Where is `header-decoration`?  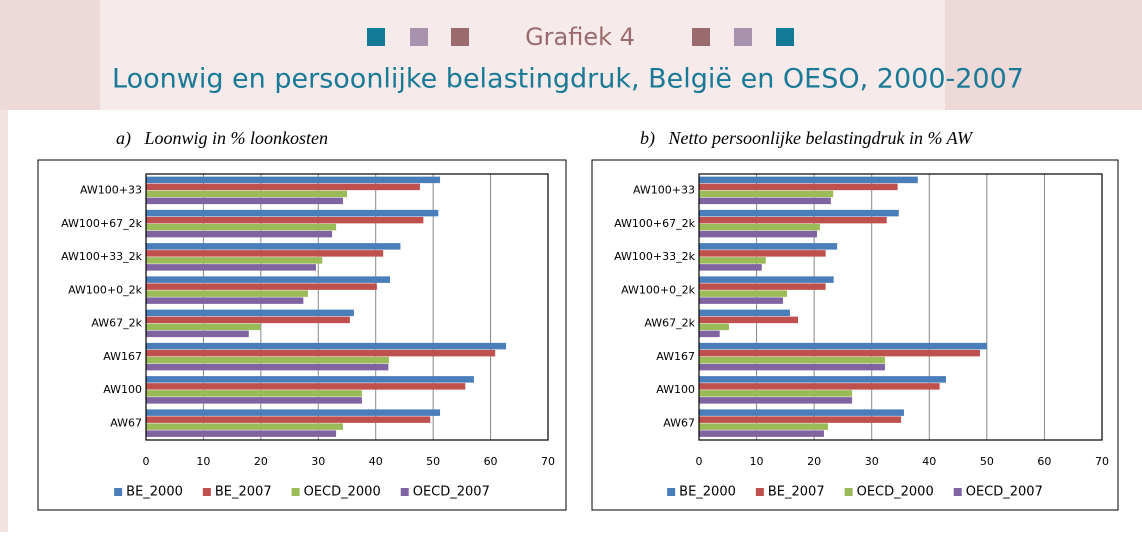 header-decoration is located at coordinates (580, 37).